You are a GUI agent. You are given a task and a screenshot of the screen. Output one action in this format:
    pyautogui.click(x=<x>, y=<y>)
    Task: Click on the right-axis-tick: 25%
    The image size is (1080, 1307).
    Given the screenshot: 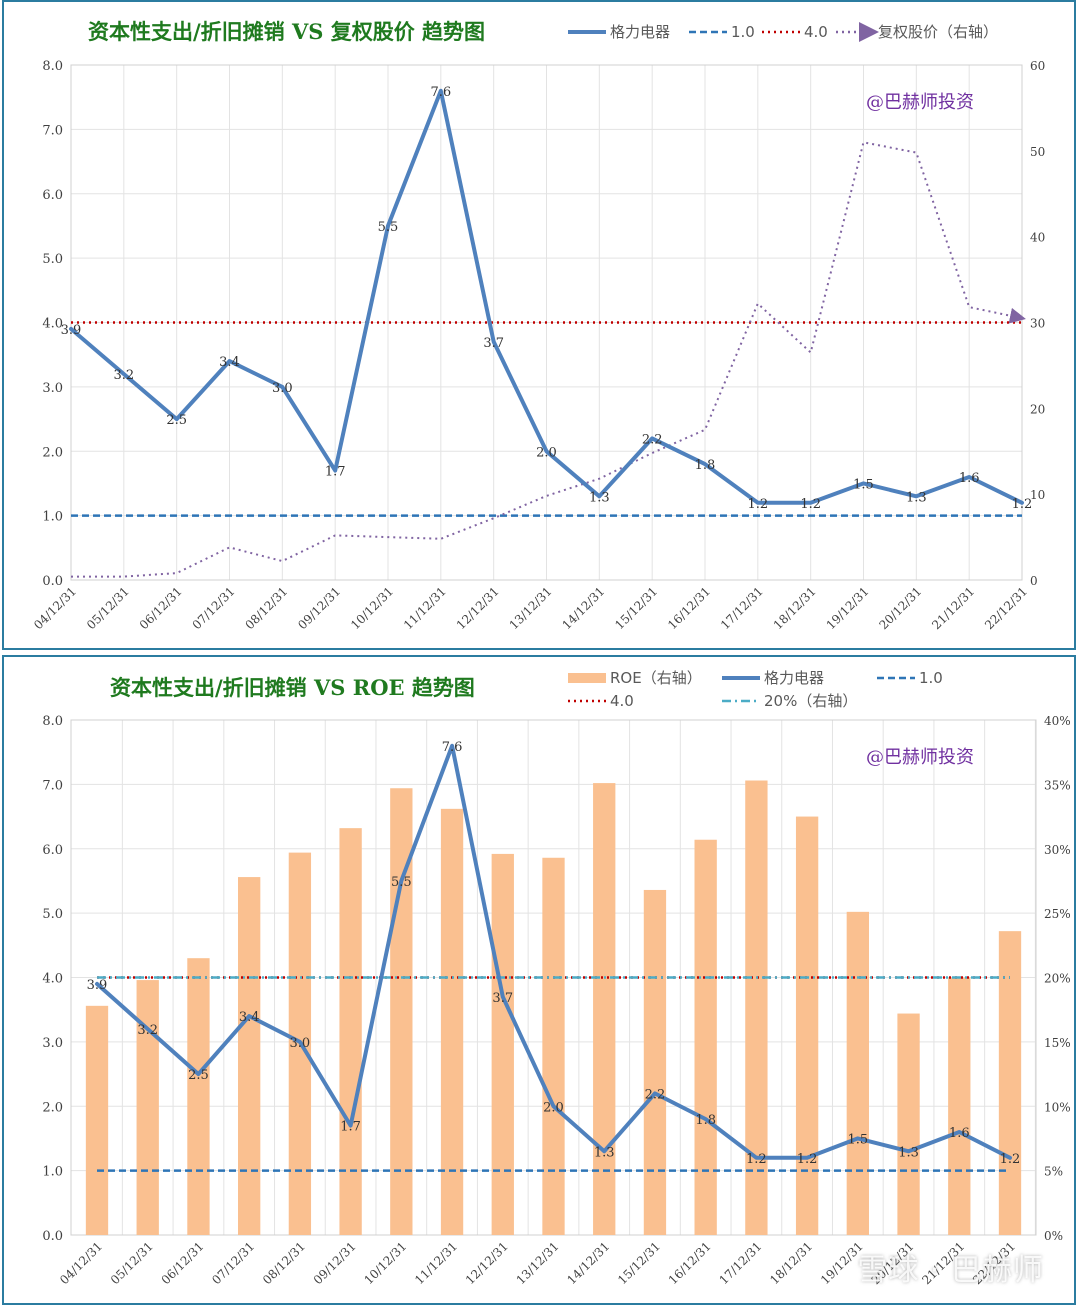 What is the action you would take?
    pyautogui.click(x=1057, y=914)
    